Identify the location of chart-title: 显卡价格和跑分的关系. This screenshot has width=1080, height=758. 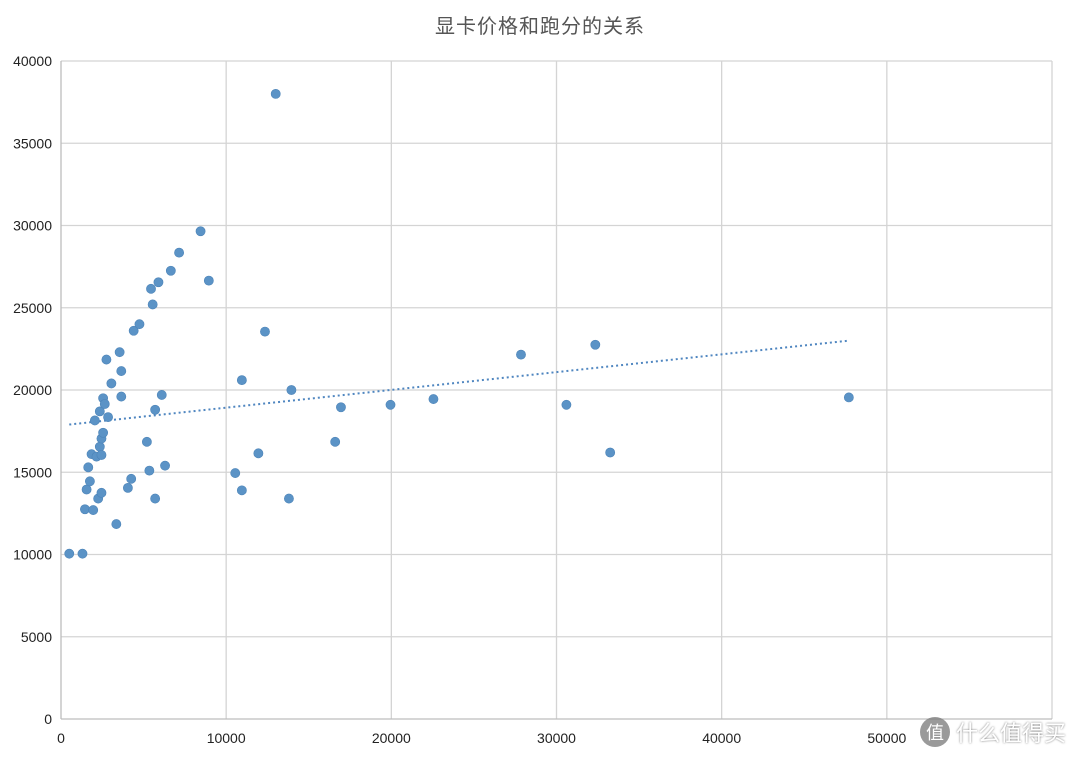
(540, 26).